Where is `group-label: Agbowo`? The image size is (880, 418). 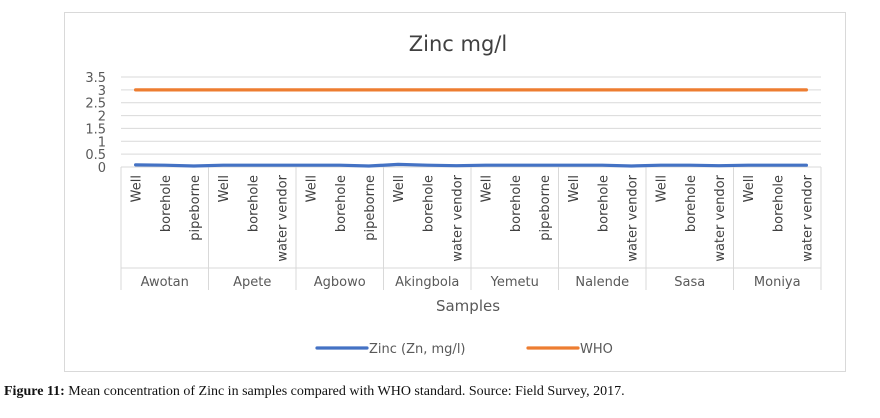
group-label: Agbowo is located at coordinates (340, 282).